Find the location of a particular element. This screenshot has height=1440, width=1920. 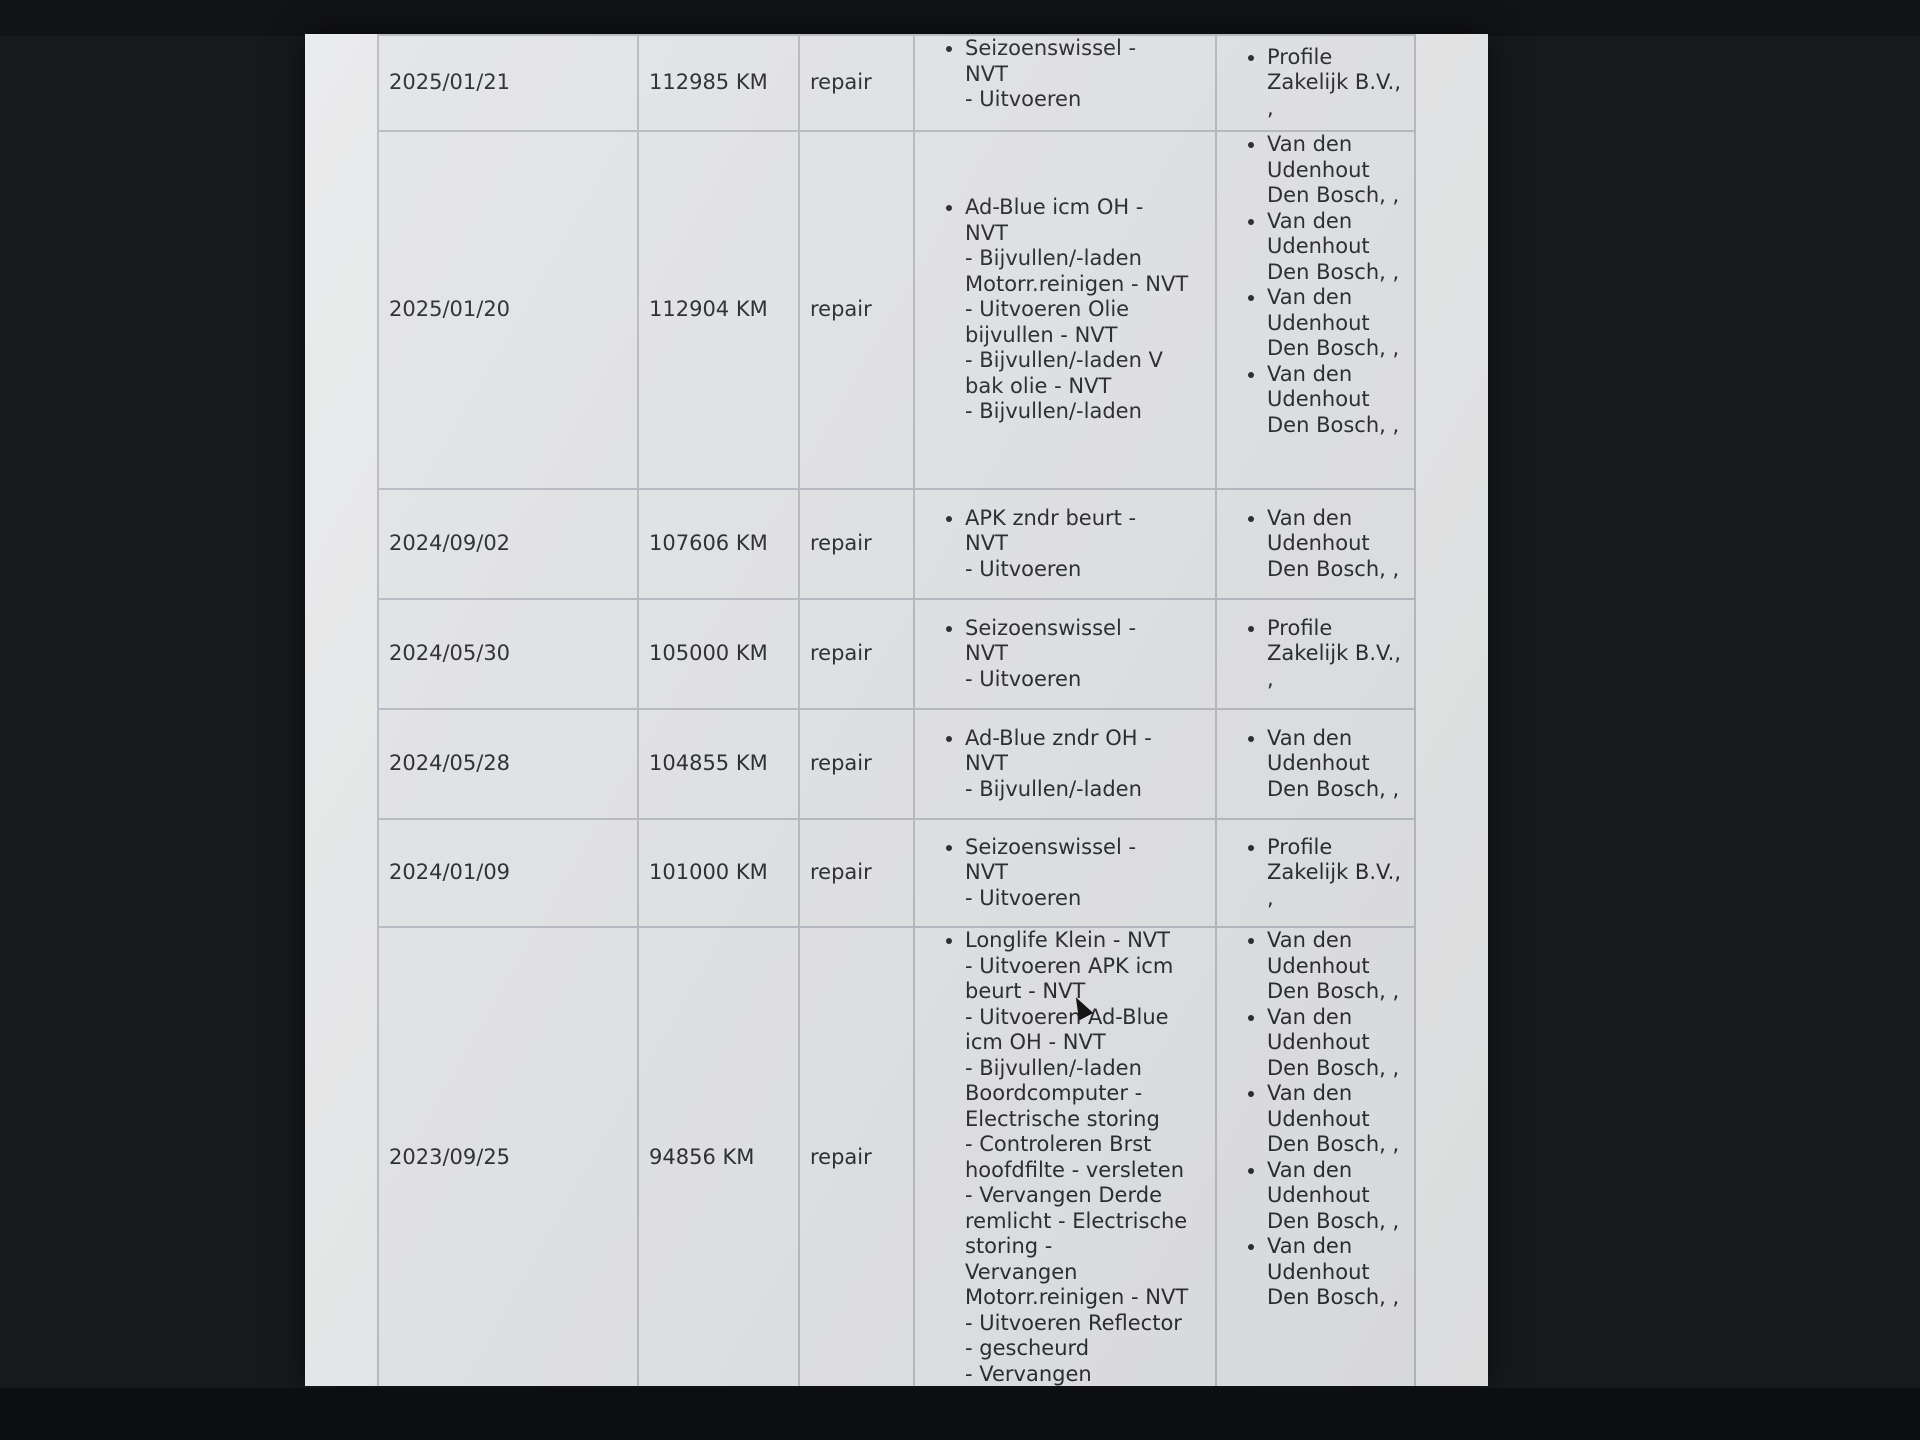

mileage-cell: 101000 KM is located at coordinates (718, 873).